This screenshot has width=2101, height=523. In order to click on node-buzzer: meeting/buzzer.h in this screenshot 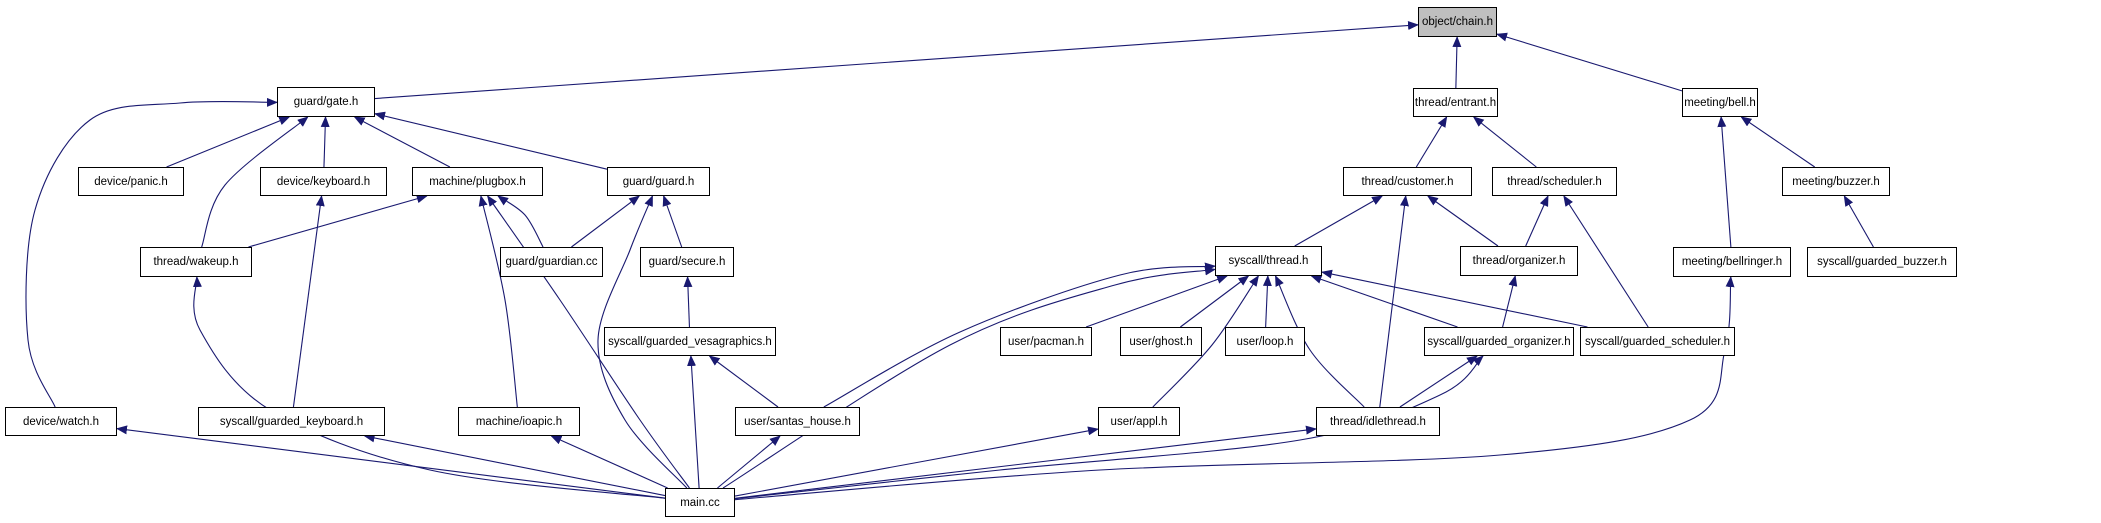, I will do `click(1836, 181)`.